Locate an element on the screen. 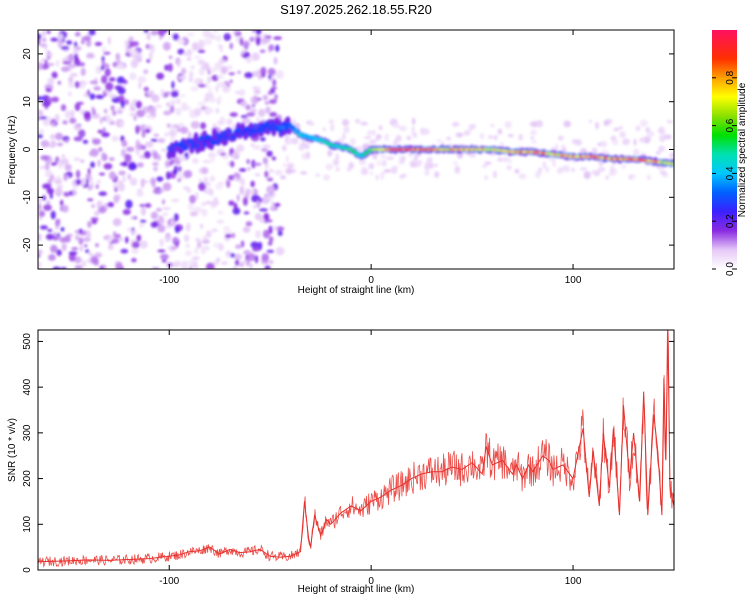 The image size is (750, 600). colorbar-gradient is located at coordinates (724, 149).